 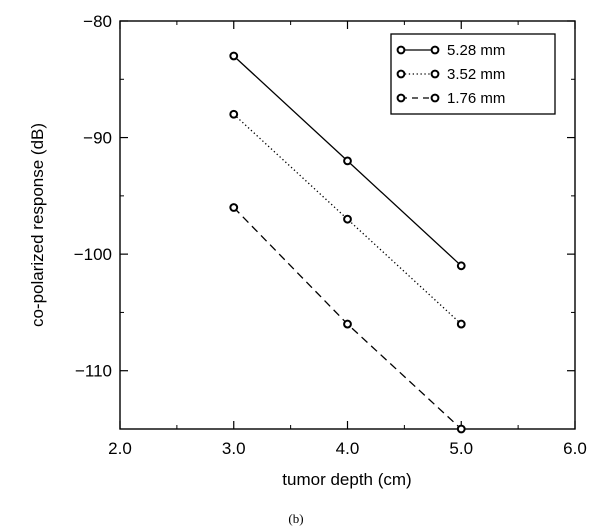 I want to click on y-tick-label: −90, so click(x=97, y=138).